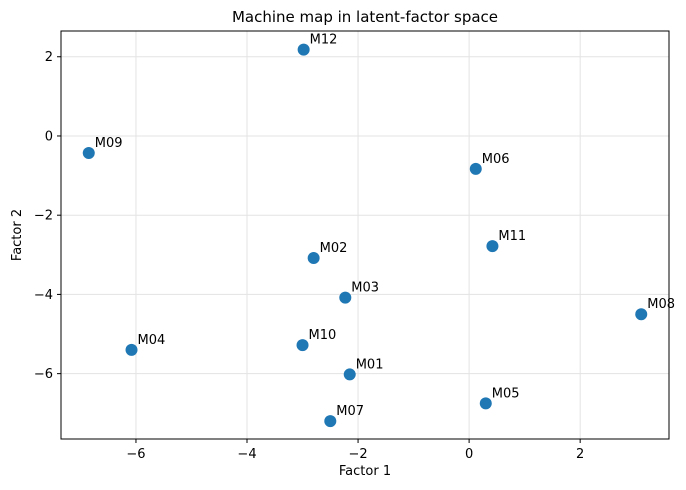 This screenshot has width=686, height=490. I want to click on x-tick-label: 2, so click(580, 454).